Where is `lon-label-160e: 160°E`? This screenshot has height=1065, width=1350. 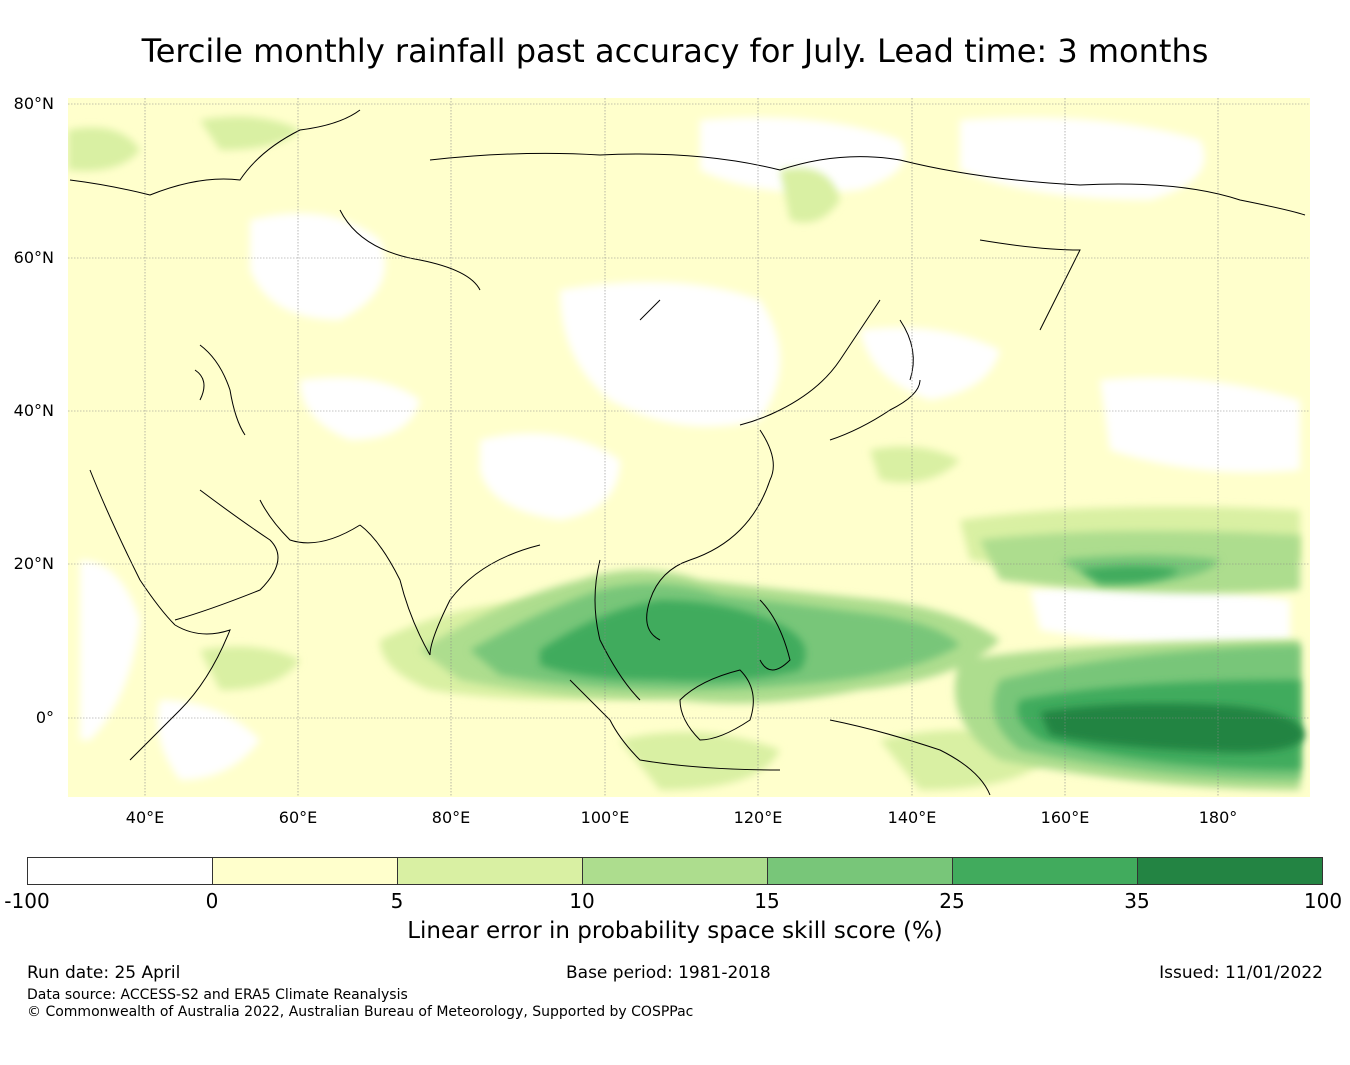 lon-label-160e: 160°E is located at coordinates (1065, 817).